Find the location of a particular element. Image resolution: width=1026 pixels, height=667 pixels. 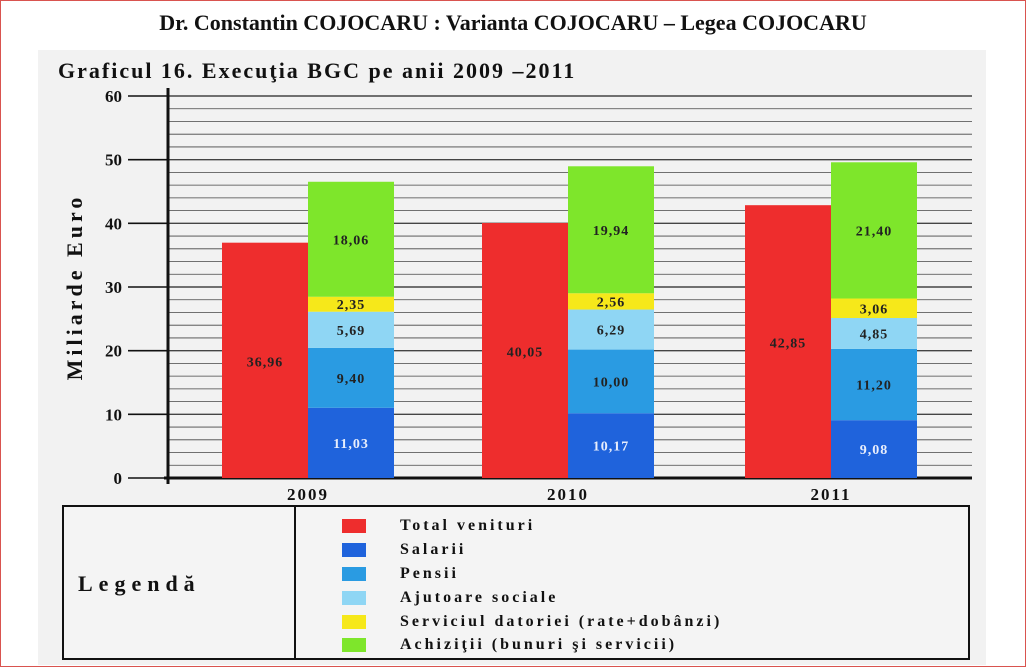

legend-item-pensii: Pensii is located at coordinates (400, 574).